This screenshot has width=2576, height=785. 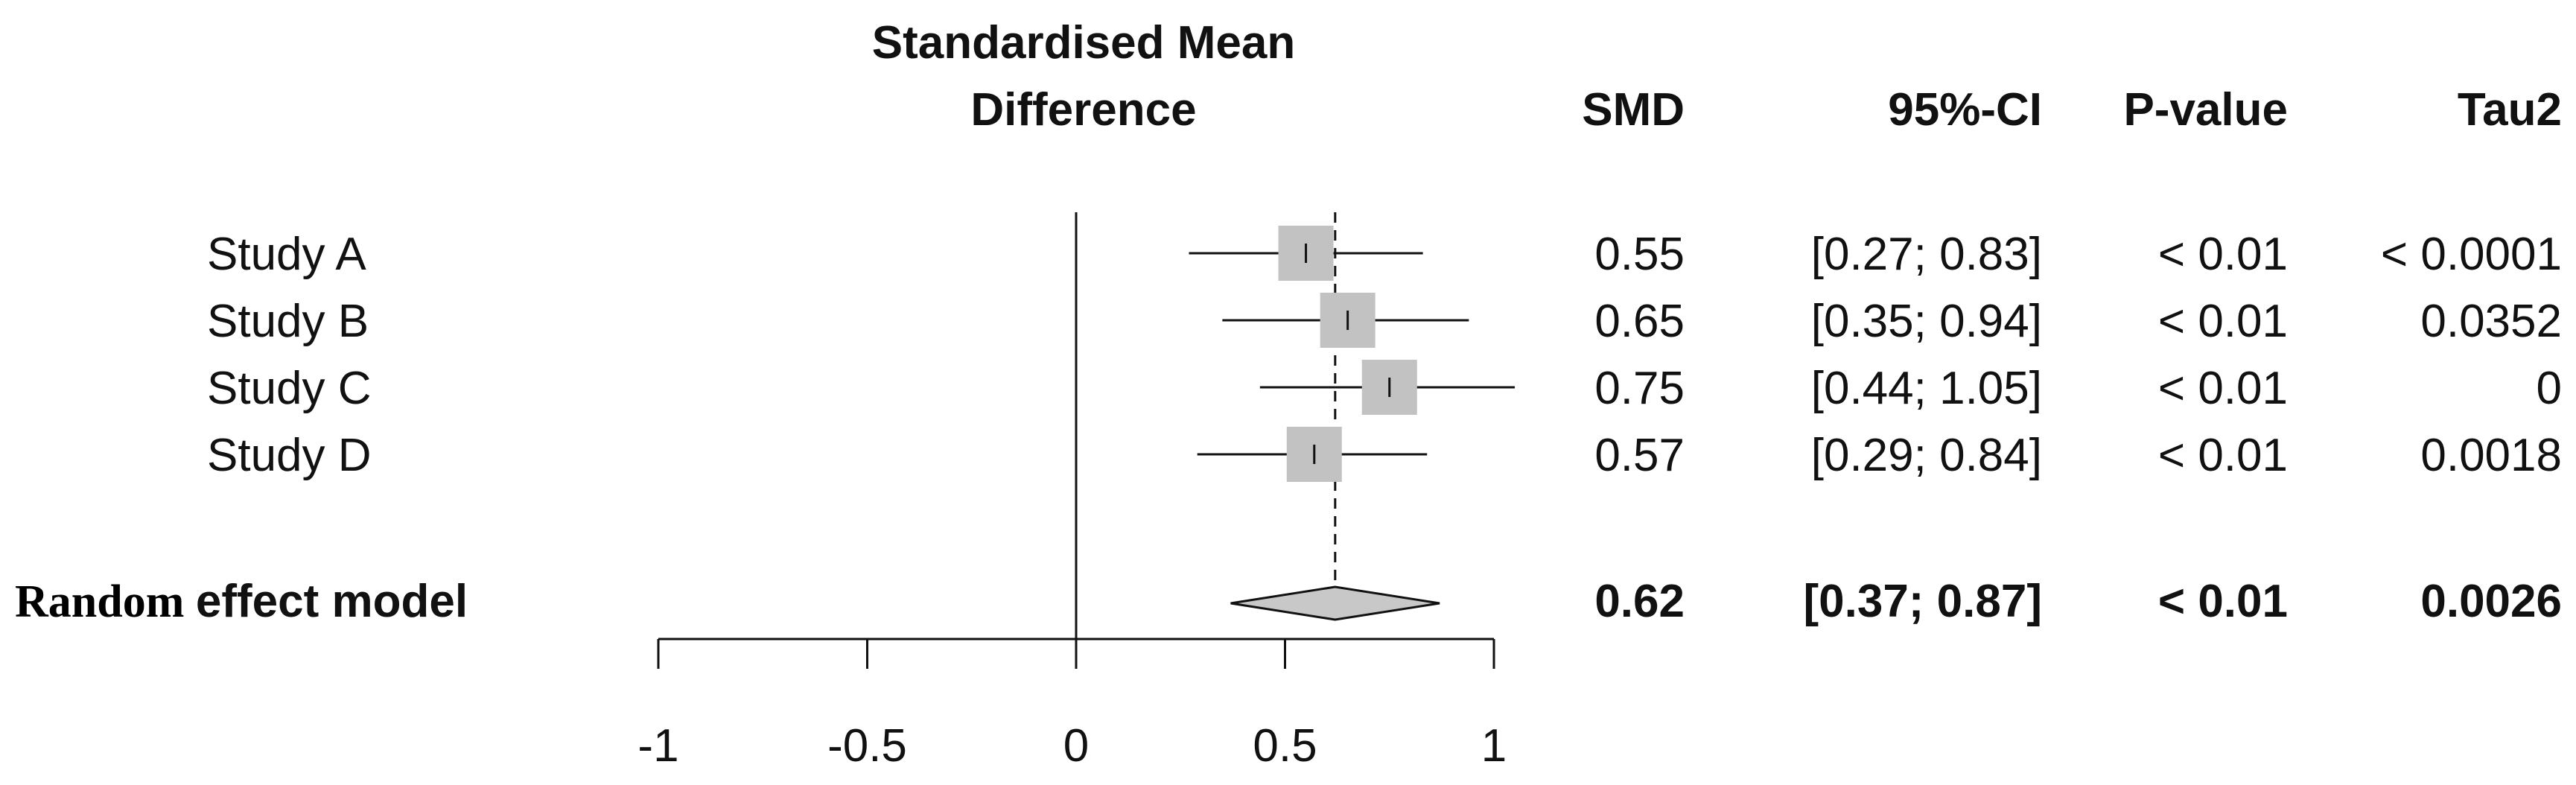 I want to click on x-axis-tick-label: 0.5, so click(x=1285, y=746).